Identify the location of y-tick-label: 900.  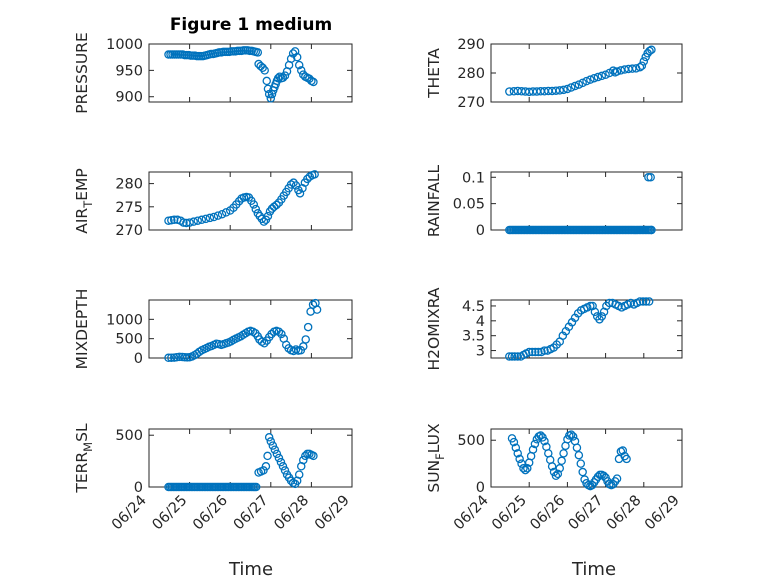
(129, 98).